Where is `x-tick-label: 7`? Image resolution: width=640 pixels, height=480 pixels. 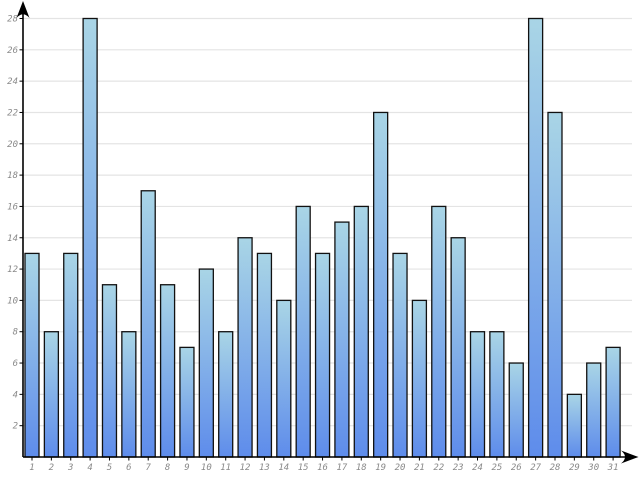
x-tick-label: 7 is located at coordinates (149, 468).